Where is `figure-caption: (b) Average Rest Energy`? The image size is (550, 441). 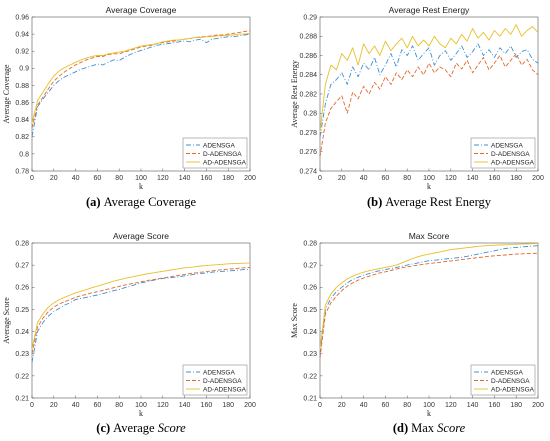 figure-caption: (b) Average Rest Energy is located at coordinates (429, 202).